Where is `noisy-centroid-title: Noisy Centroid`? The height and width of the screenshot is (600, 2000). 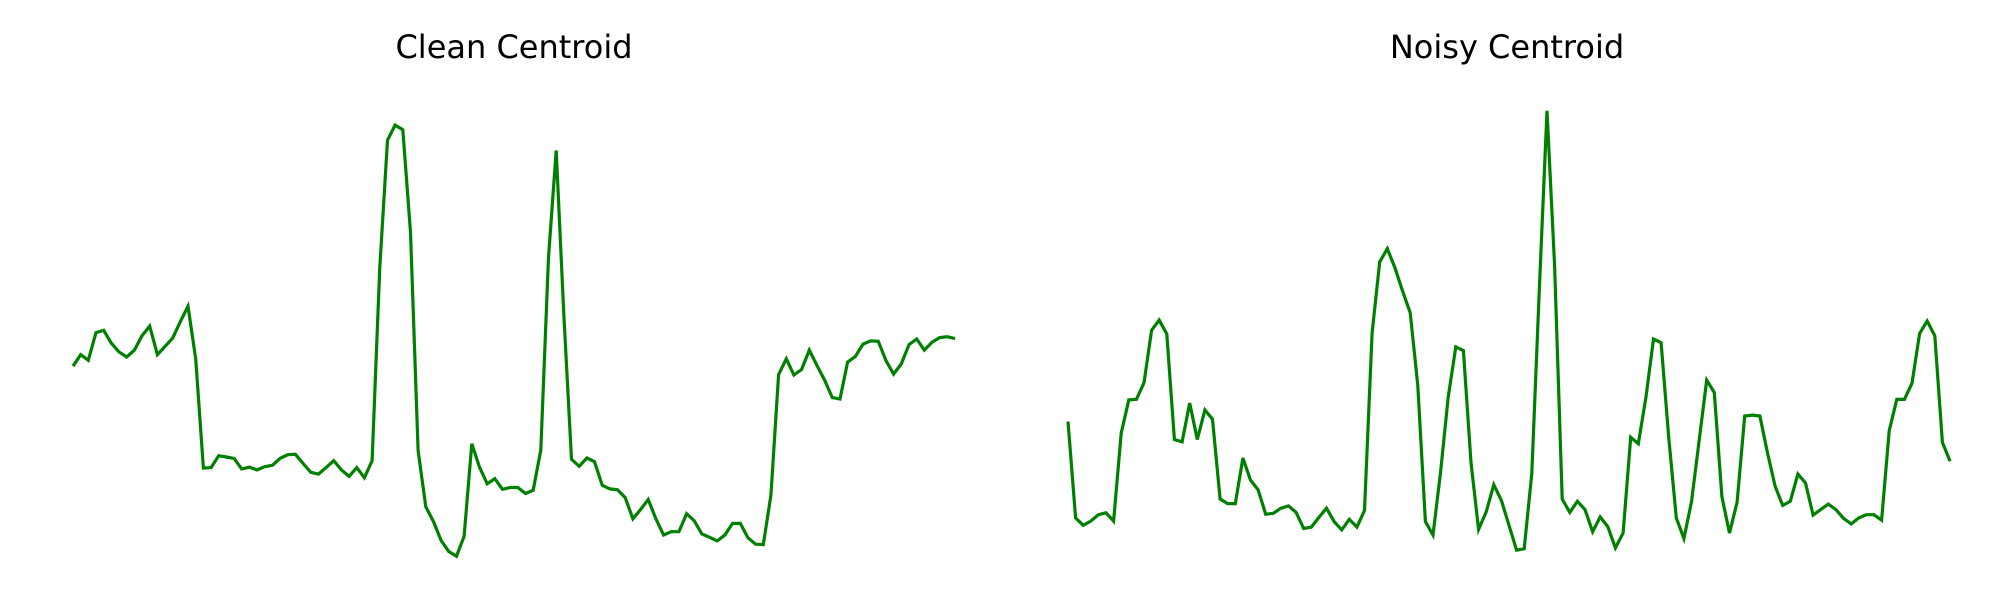
noisy-centroid-title: Noisy Centroid is located at coordinates (1507, 47).